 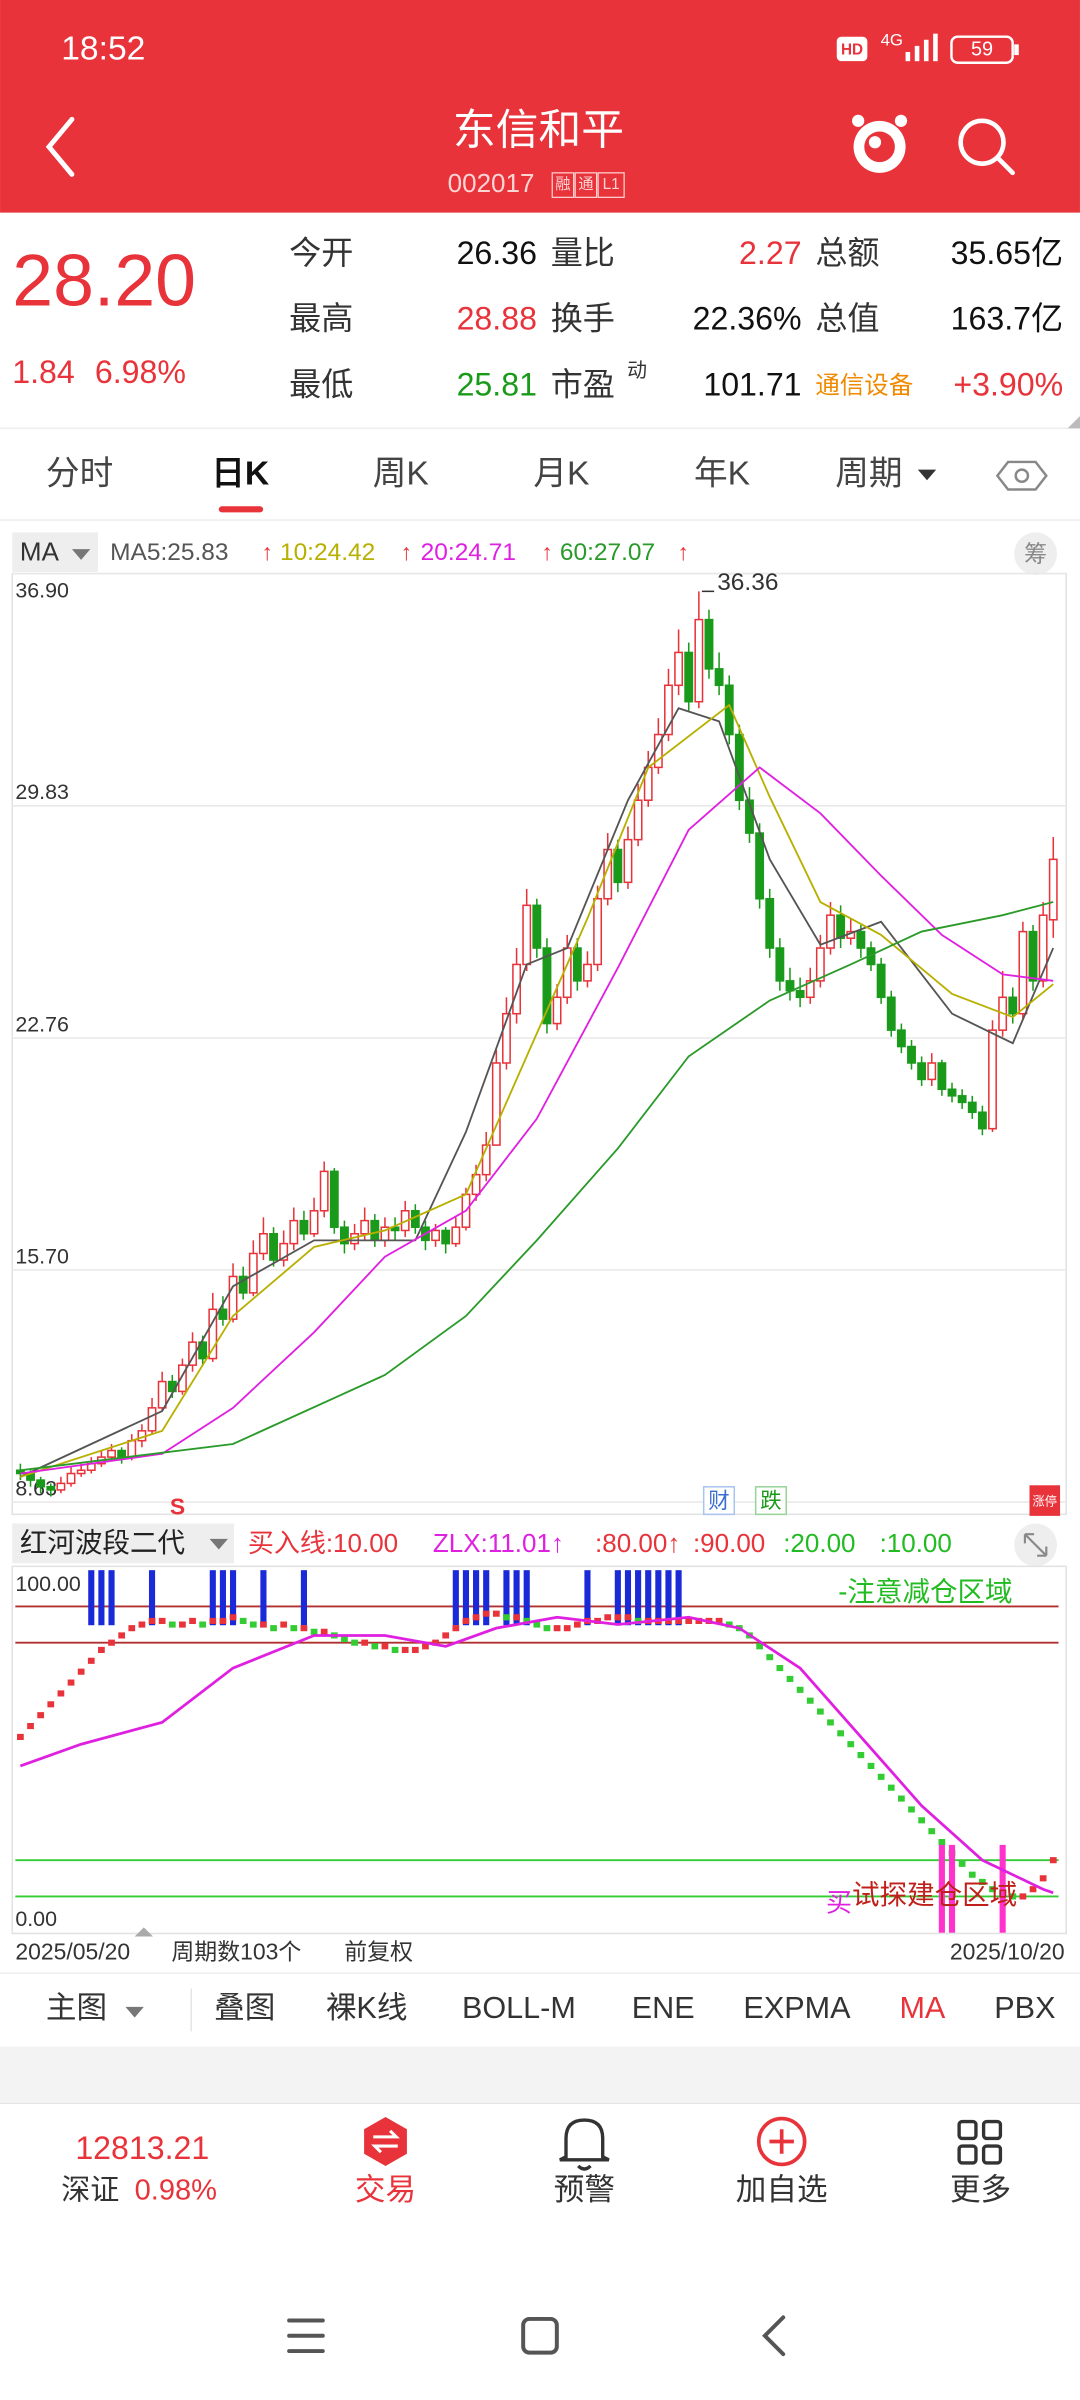 I want to click on indicator-tab: 主图, so click(x=76, y=2008).